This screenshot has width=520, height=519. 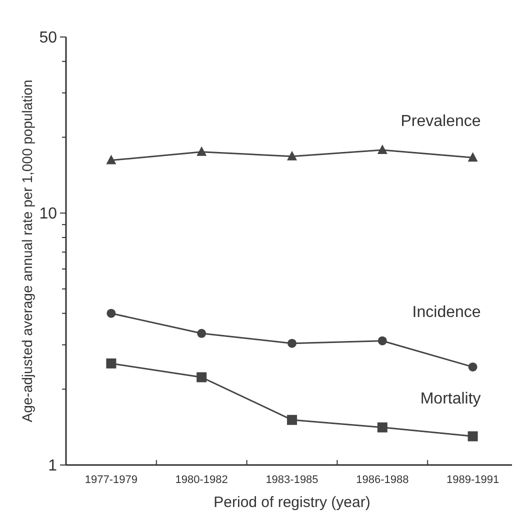 What do you see at coordinates (48, 38) in the screenshot?
I see `y-tick-label: 50` at bounding box center [48, 38].